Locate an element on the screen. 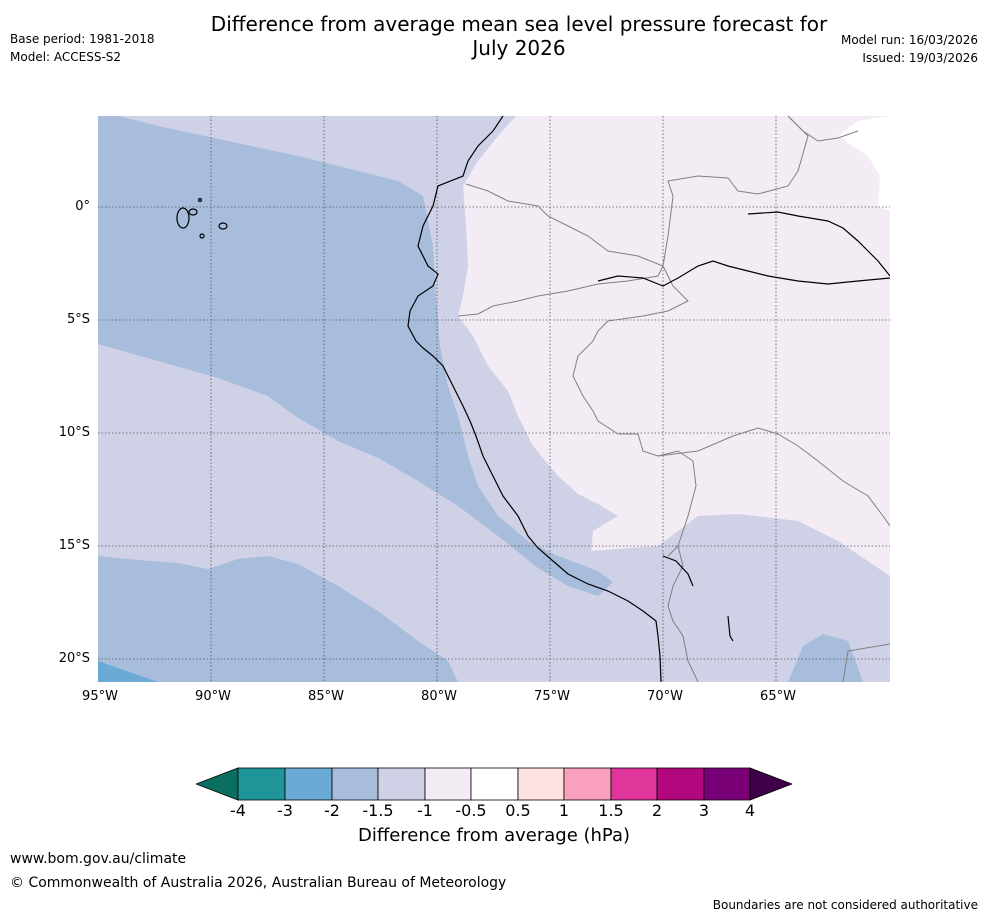 The image size is (988, 919). colorbar-segment--3--2 is located at coordinates (308, 784).